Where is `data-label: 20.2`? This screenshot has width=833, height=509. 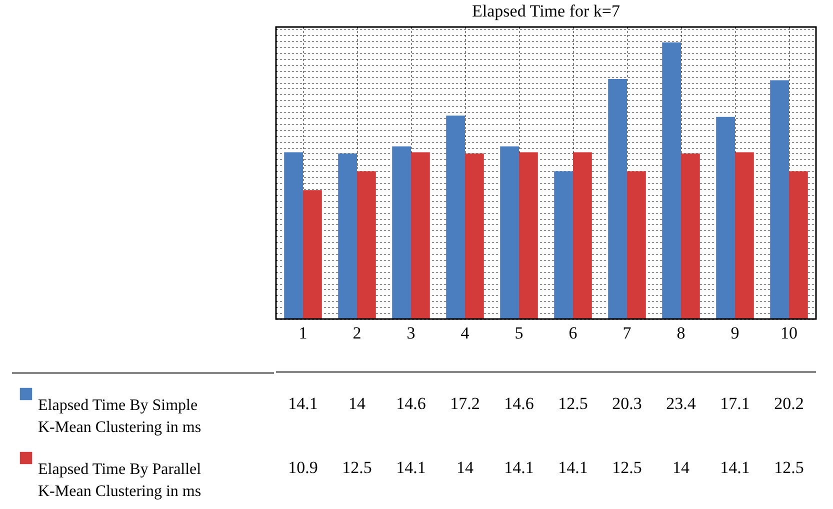 data-label: 20.2 is located at coordinates (789, 403).